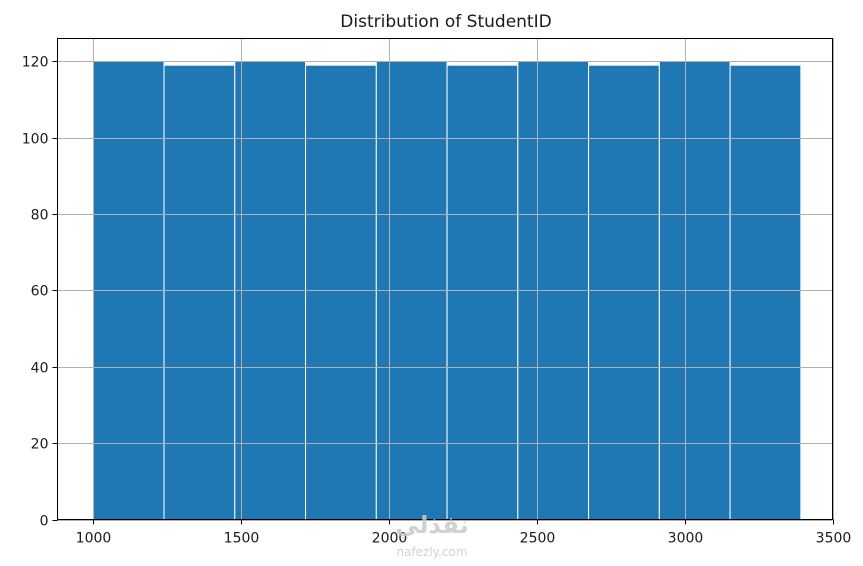 The height and width of the screenshot is (566, 863). I want to click on x-tick-label: 1000, so click(94, 539).